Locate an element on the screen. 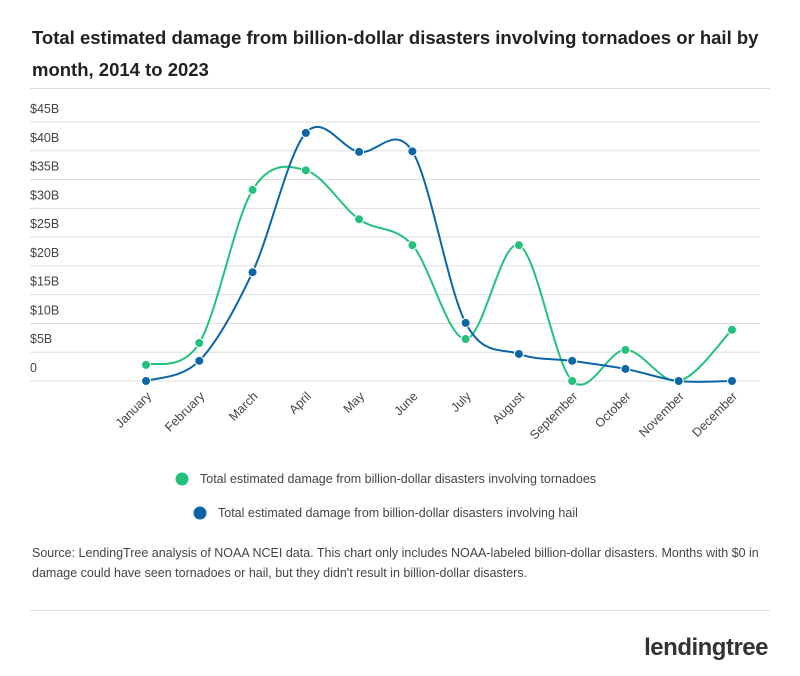 Image resolution: width=800 pixels, height=676 pixels. y-tick-label: $20B is located at coordinates (44, 253).